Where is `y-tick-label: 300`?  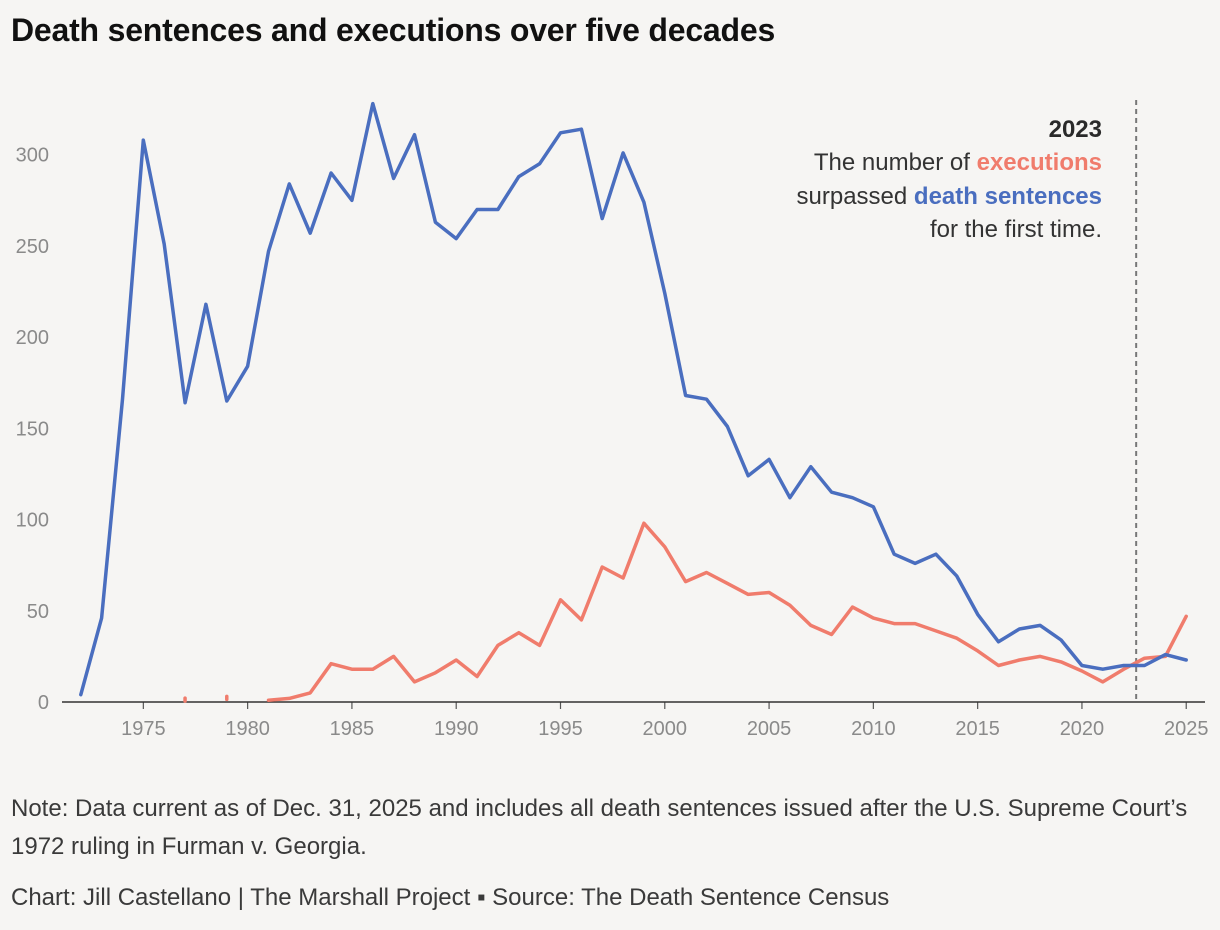 y-tick-label: 300 is located at coordinates (32, 156).